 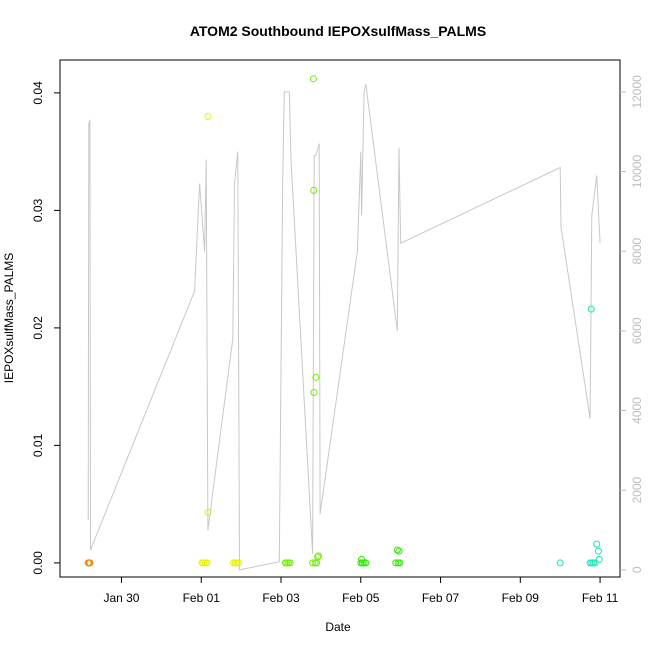 I want to click on y-tick-label: 0.02, so click(x=38, y=328).